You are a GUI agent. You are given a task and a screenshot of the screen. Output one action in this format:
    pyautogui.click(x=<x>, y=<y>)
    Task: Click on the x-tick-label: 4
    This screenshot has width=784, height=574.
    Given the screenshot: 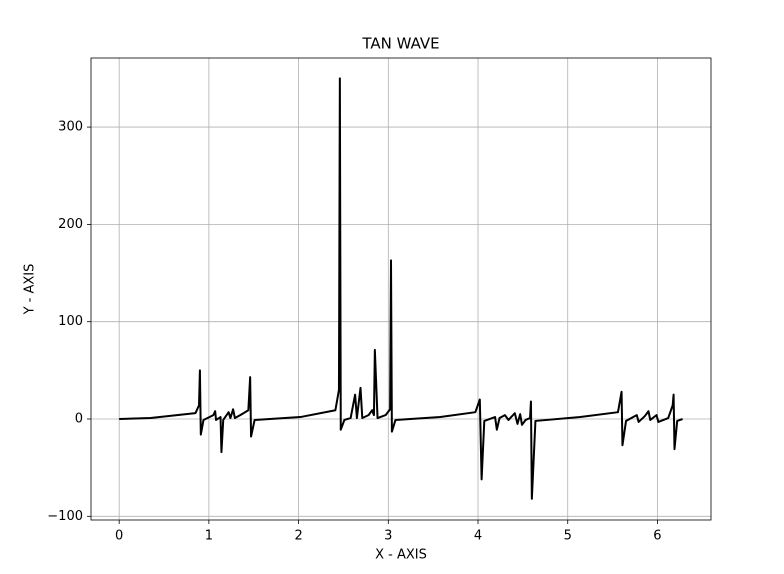 What is the action you would take?
    pyautogui.click(x=478, y=536)
    